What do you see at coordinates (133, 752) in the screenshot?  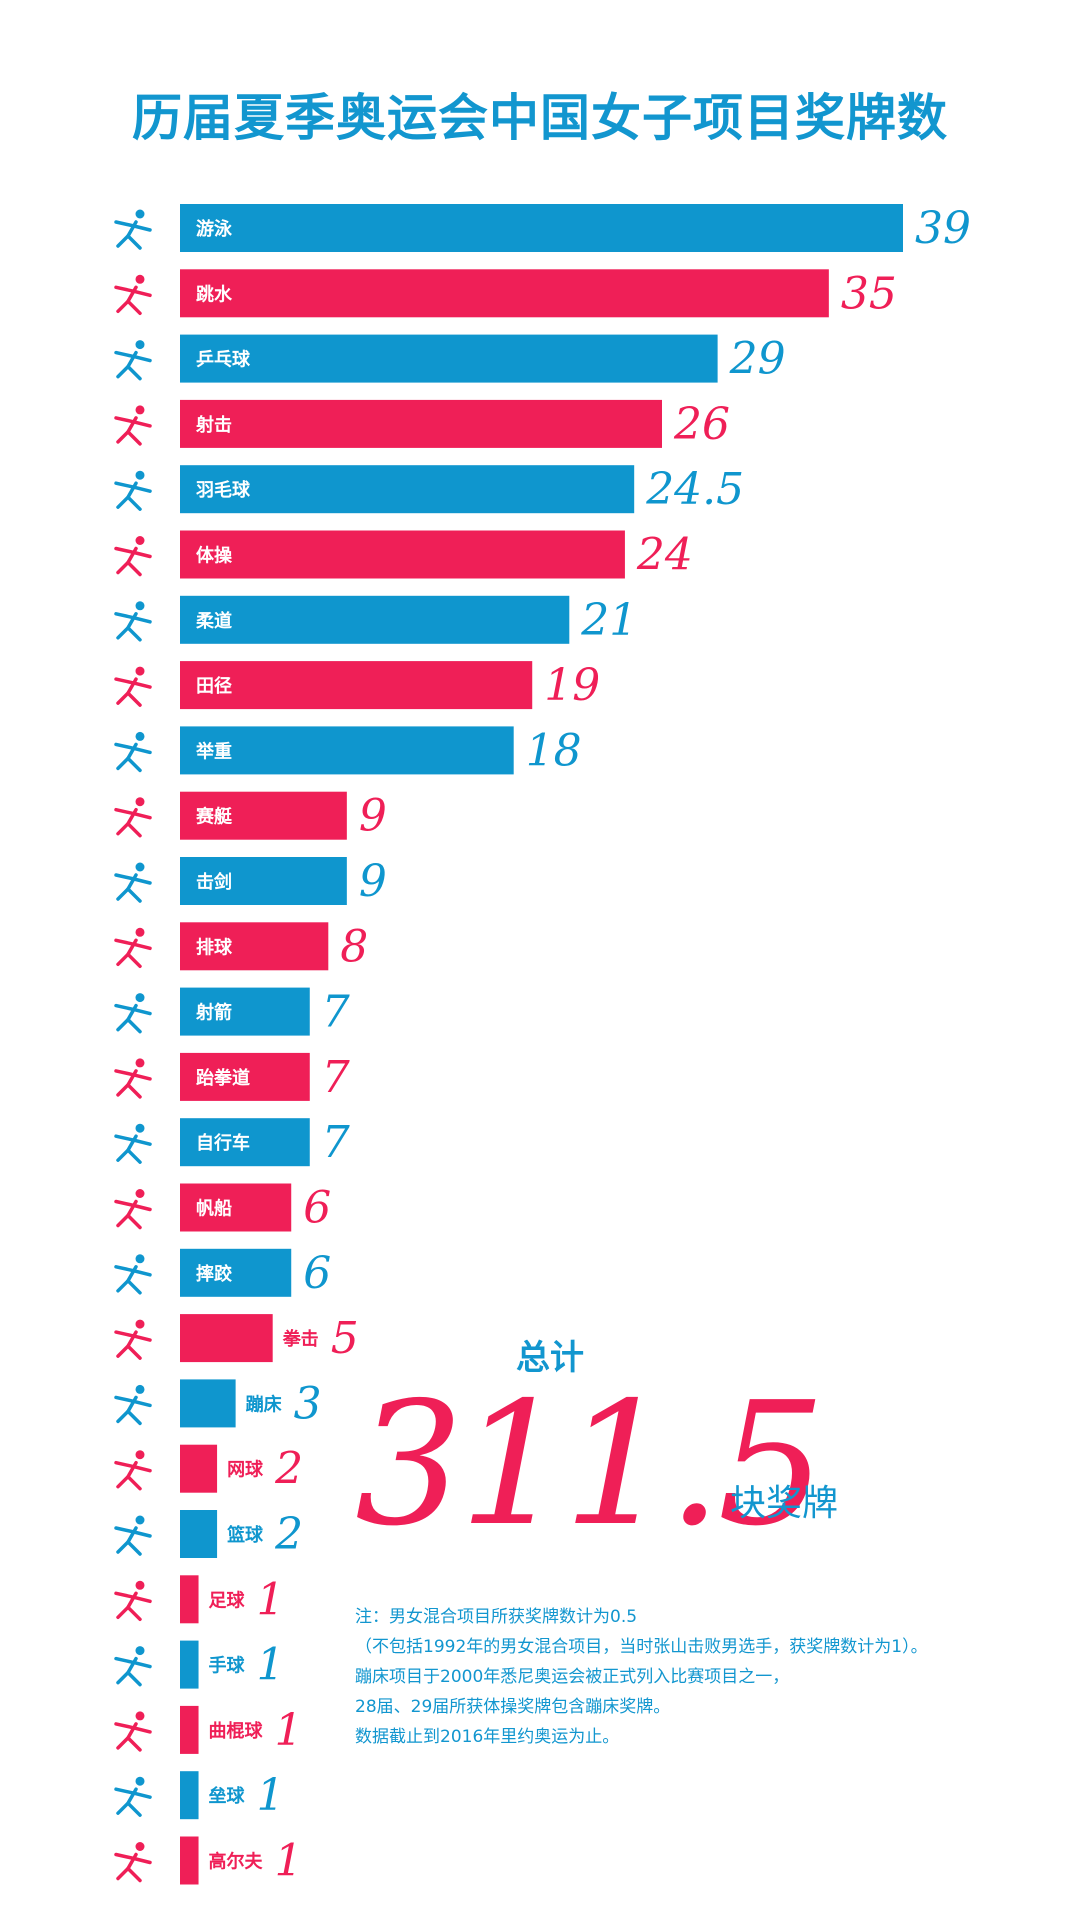 I see `weightlifting-icon` at bounding box center [133, 752].